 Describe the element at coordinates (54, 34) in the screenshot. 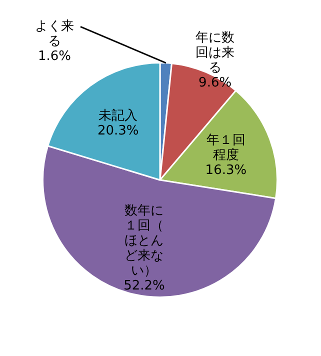

I see `slice-label: よく来る` at that location.